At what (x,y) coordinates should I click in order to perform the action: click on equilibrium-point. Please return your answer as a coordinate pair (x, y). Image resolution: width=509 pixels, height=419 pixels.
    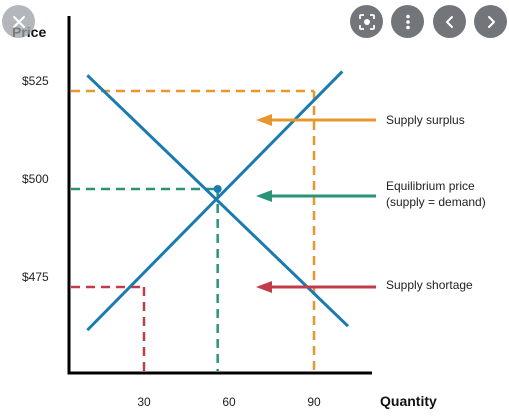
    Looking at the image, I should click on (217, 189).